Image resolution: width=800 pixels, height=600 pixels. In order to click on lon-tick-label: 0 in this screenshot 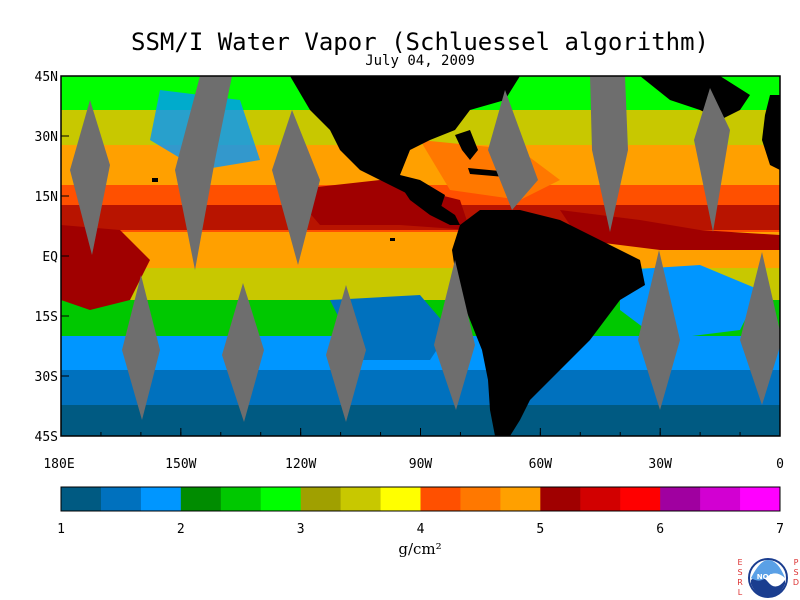, I will do `click(780, 464)`.